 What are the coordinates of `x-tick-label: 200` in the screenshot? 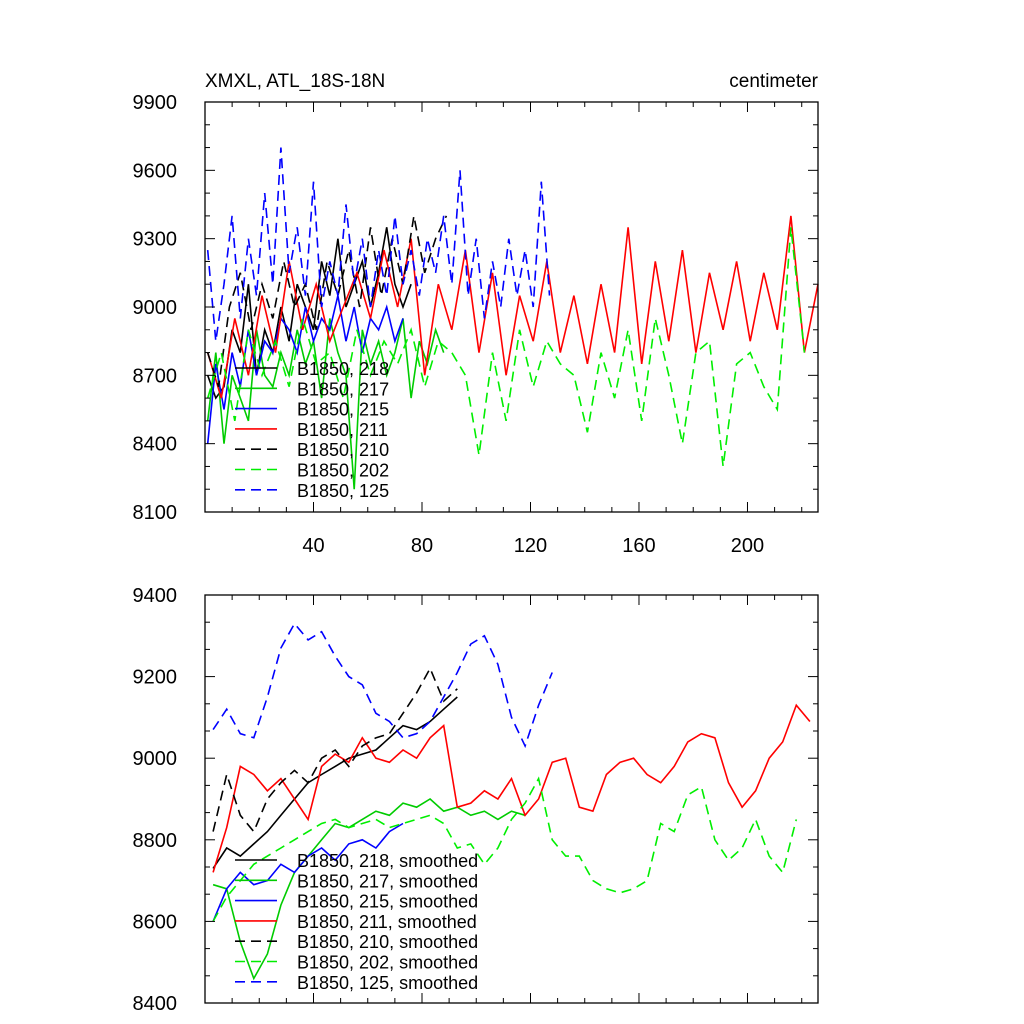 It's located at (747, 546).